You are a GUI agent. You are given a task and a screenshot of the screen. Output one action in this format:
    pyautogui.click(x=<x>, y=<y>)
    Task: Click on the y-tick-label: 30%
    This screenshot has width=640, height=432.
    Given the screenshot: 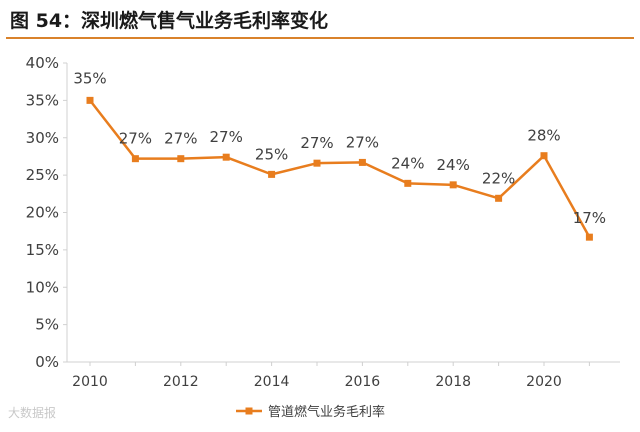 What is the action you would take?
    pyautogui.click(x=42, y=138)
    